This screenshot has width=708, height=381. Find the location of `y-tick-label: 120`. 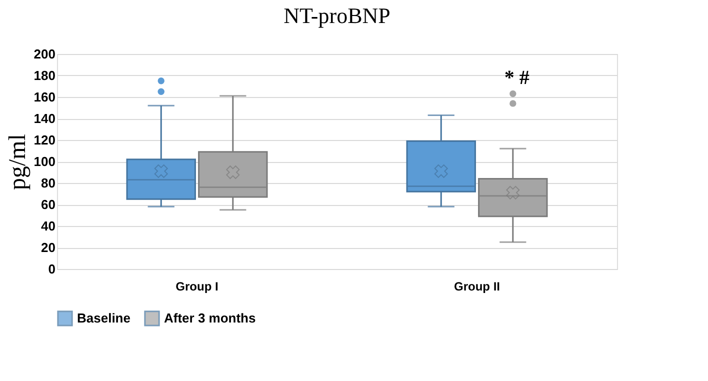

y-tick-label: 120 is located at coordinates (45, 140).